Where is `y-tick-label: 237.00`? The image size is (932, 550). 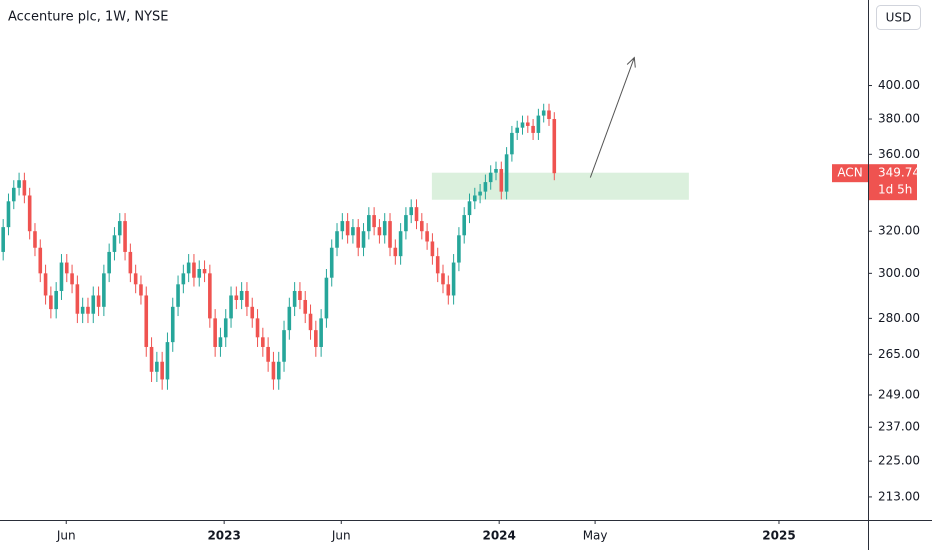
y-tick-label: 237.00 is located at coordinates (899, 427).